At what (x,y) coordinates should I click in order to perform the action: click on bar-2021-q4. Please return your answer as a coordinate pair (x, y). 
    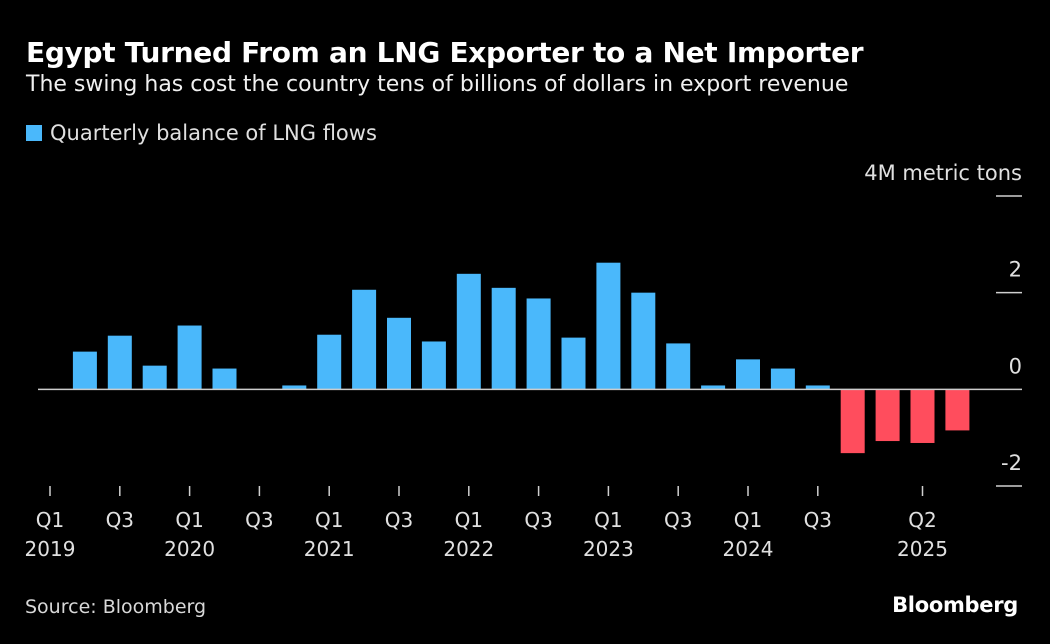
    Looking at the image, I should click on (433, 365).